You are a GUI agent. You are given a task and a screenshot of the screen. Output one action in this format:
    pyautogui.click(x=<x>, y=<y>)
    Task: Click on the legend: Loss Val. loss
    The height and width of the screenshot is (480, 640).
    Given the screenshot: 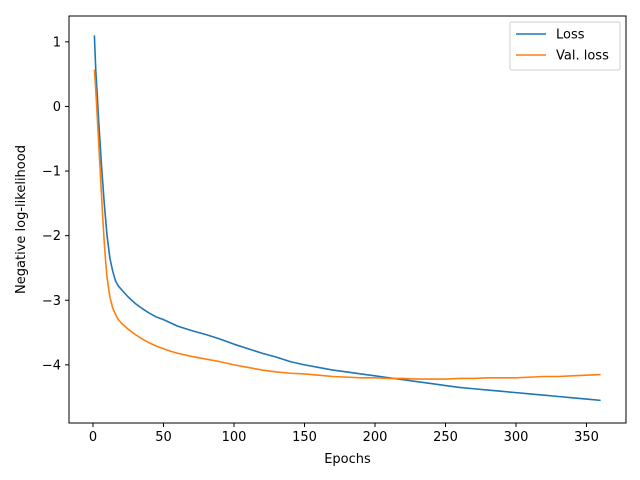 What is the action you would take?
    pyautogui.click(x=565, y=46)
    